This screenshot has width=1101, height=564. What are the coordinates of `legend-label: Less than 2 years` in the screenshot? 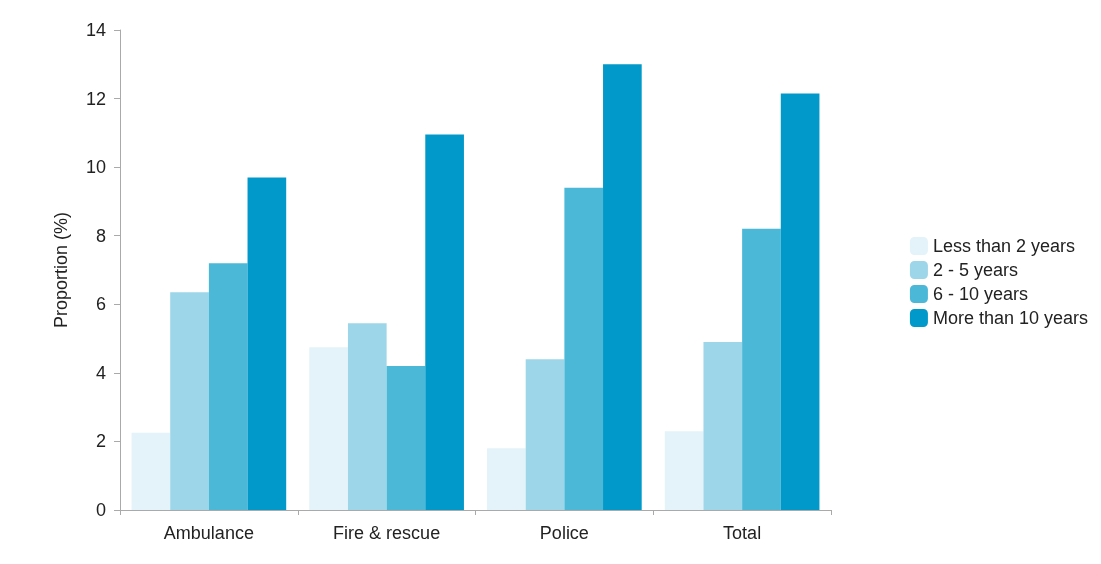 It's located at (1004, 246).